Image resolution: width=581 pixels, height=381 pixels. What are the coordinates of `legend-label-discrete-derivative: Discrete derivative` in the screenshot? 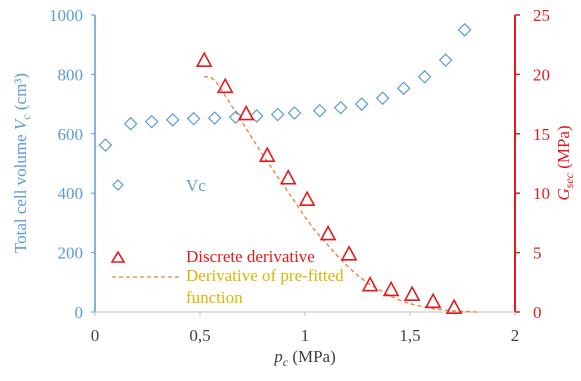 It's located at (250, 256).